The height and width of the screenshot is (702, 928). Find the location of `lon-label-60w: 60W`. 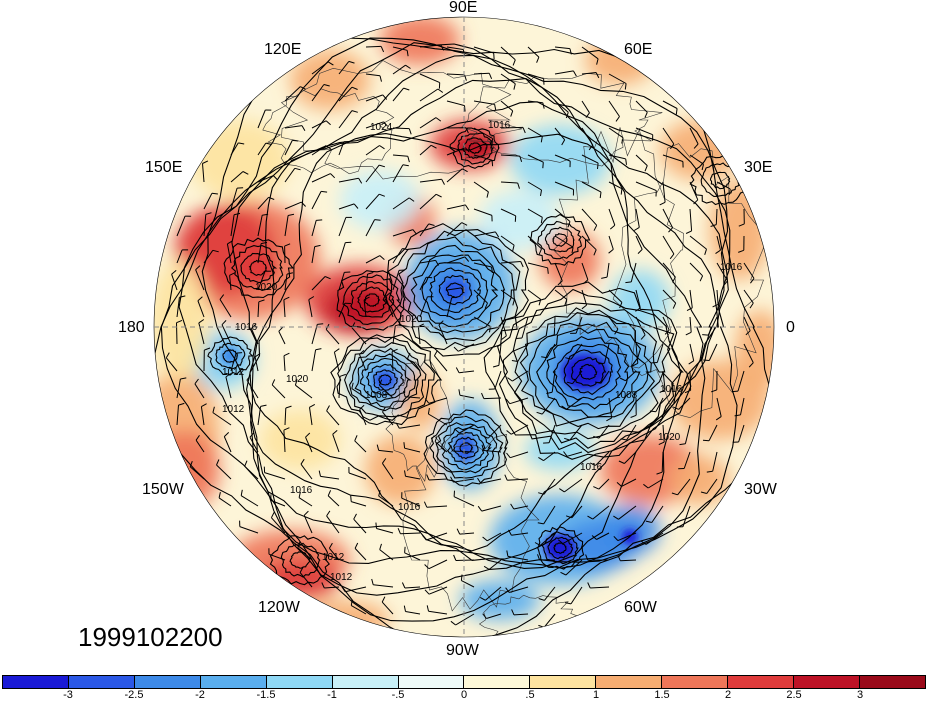

lon-label-60w: 60W is located at coordinates (640, 607).